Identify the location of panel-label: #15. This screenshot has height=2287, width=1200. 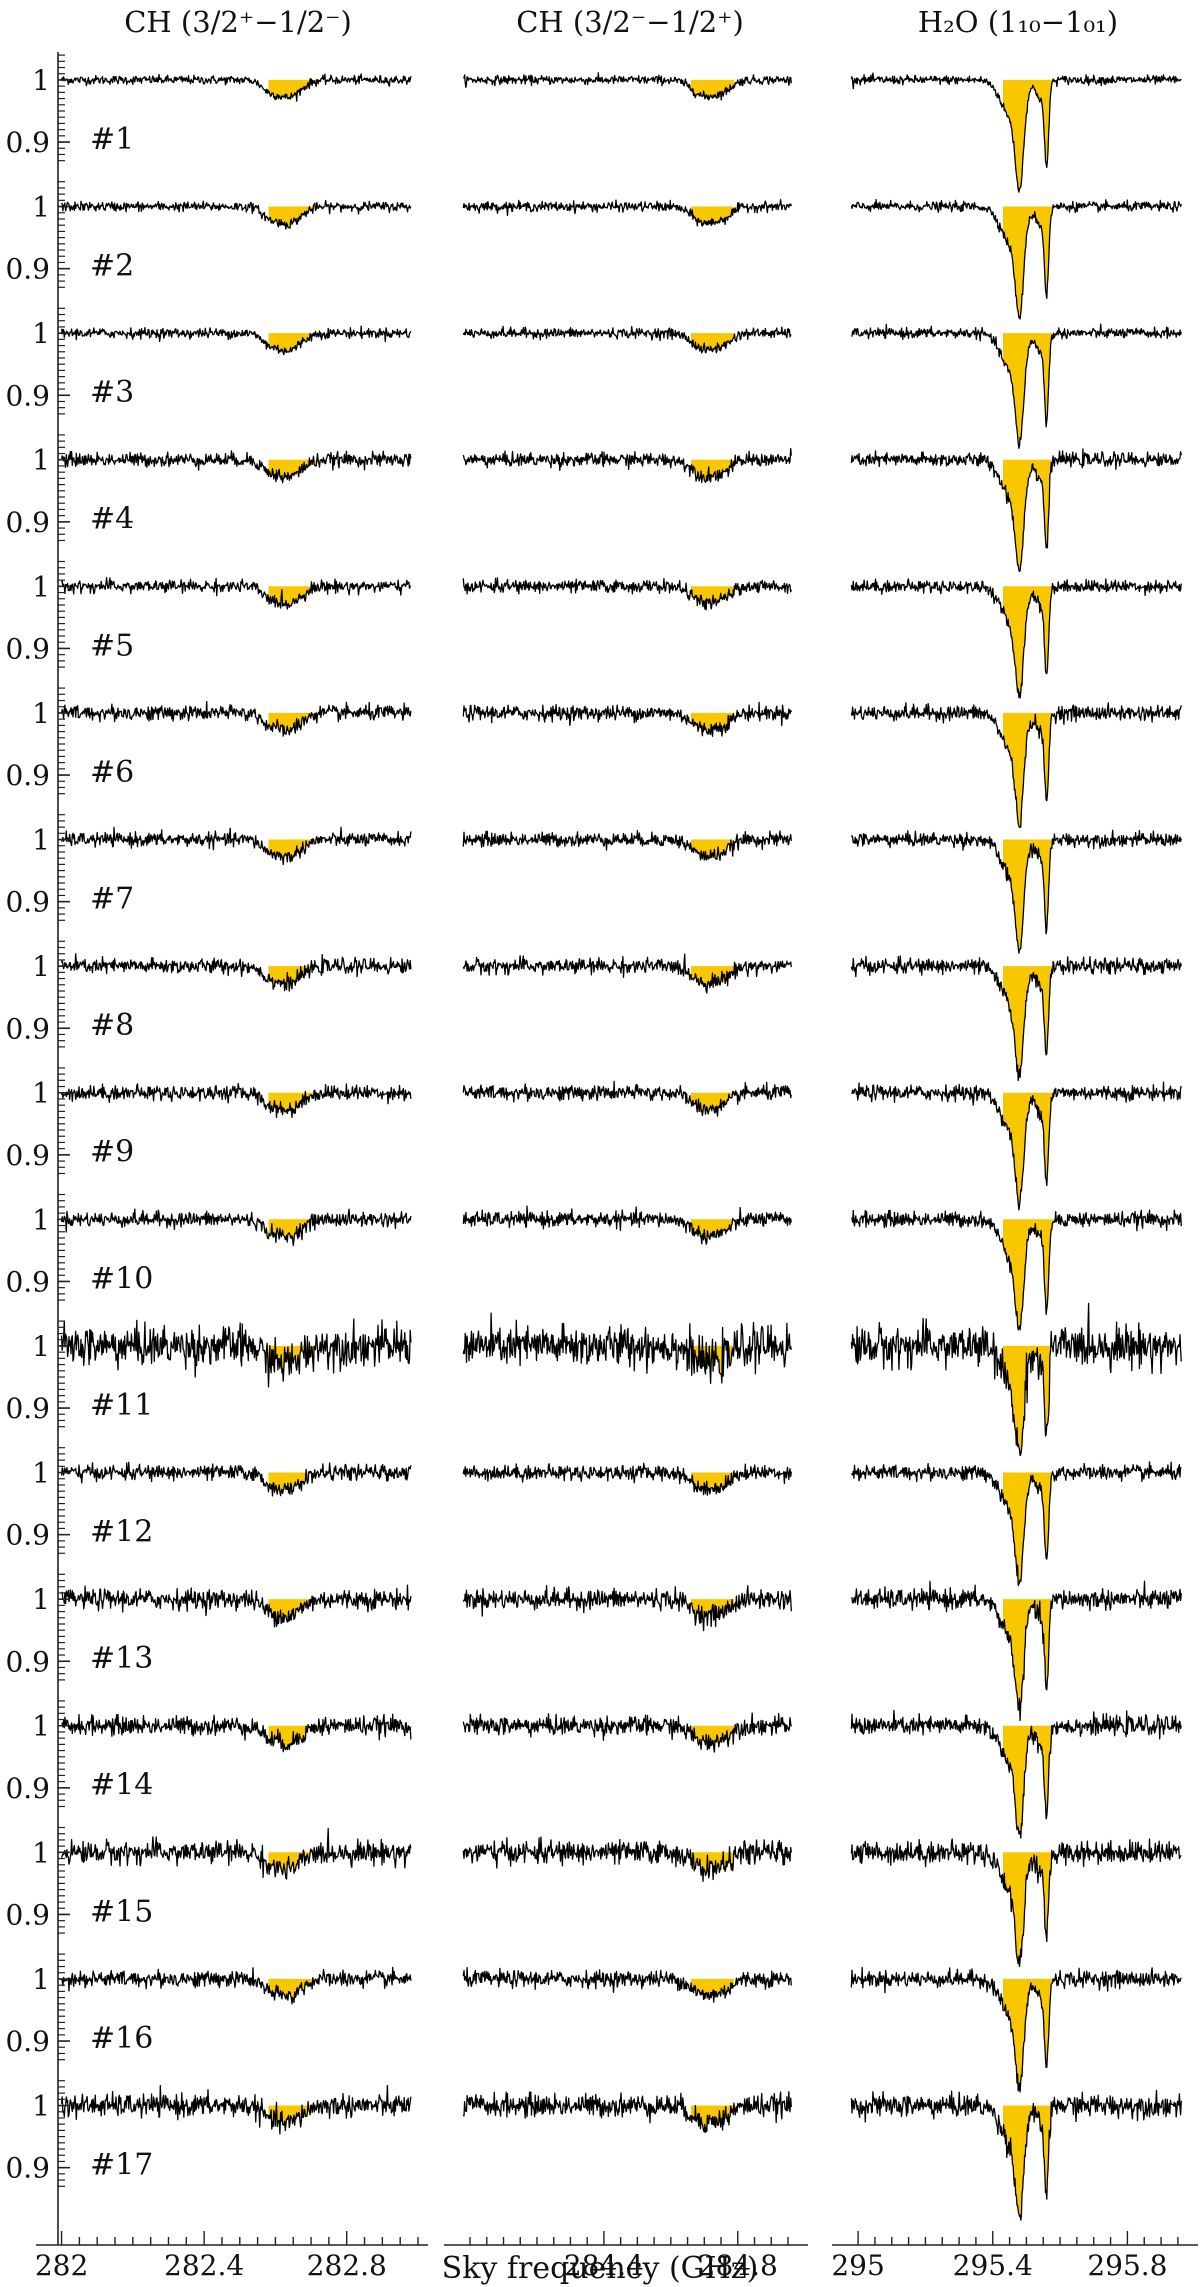
(121, 1911).